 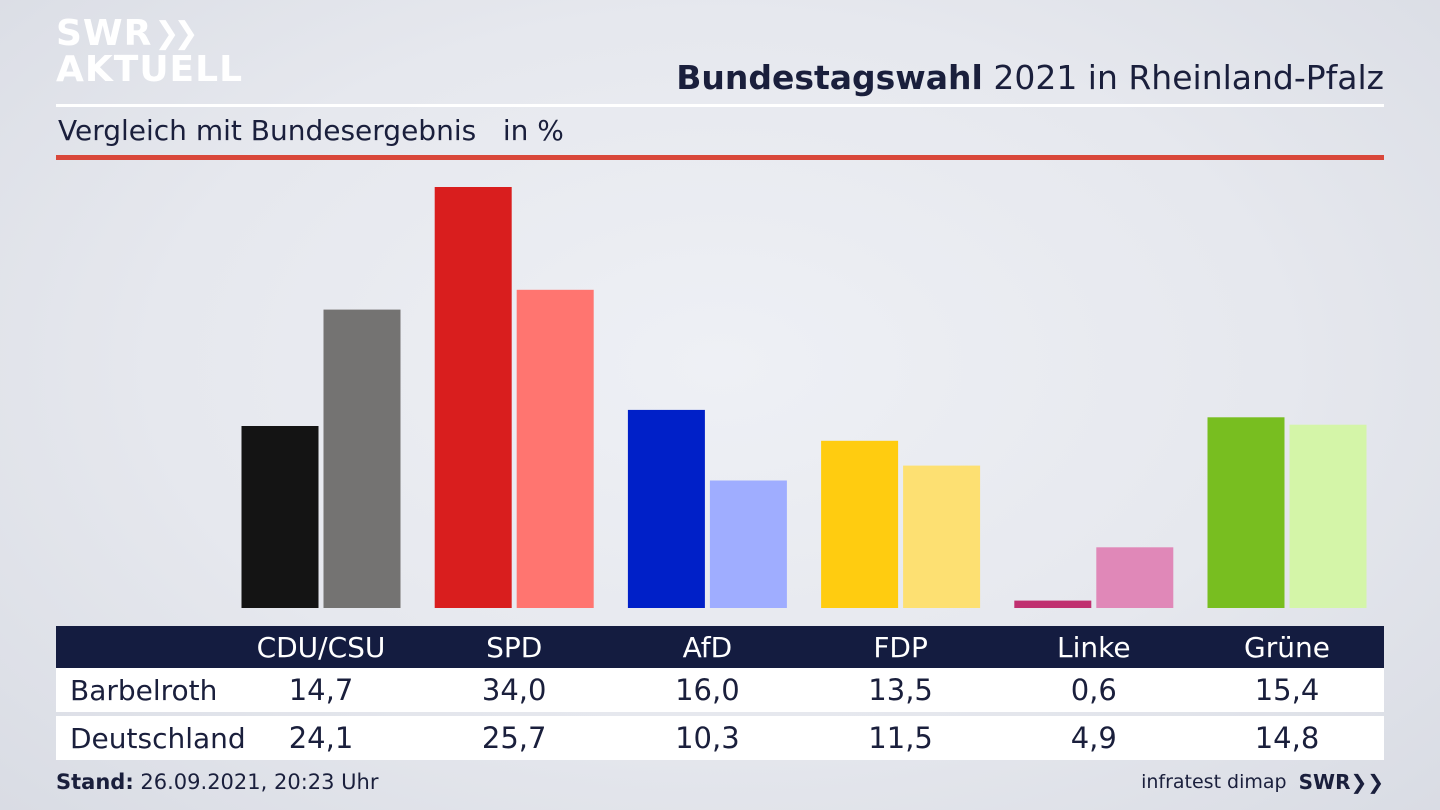 I want to click on column-header: SPD, so click(x=514, y=647).